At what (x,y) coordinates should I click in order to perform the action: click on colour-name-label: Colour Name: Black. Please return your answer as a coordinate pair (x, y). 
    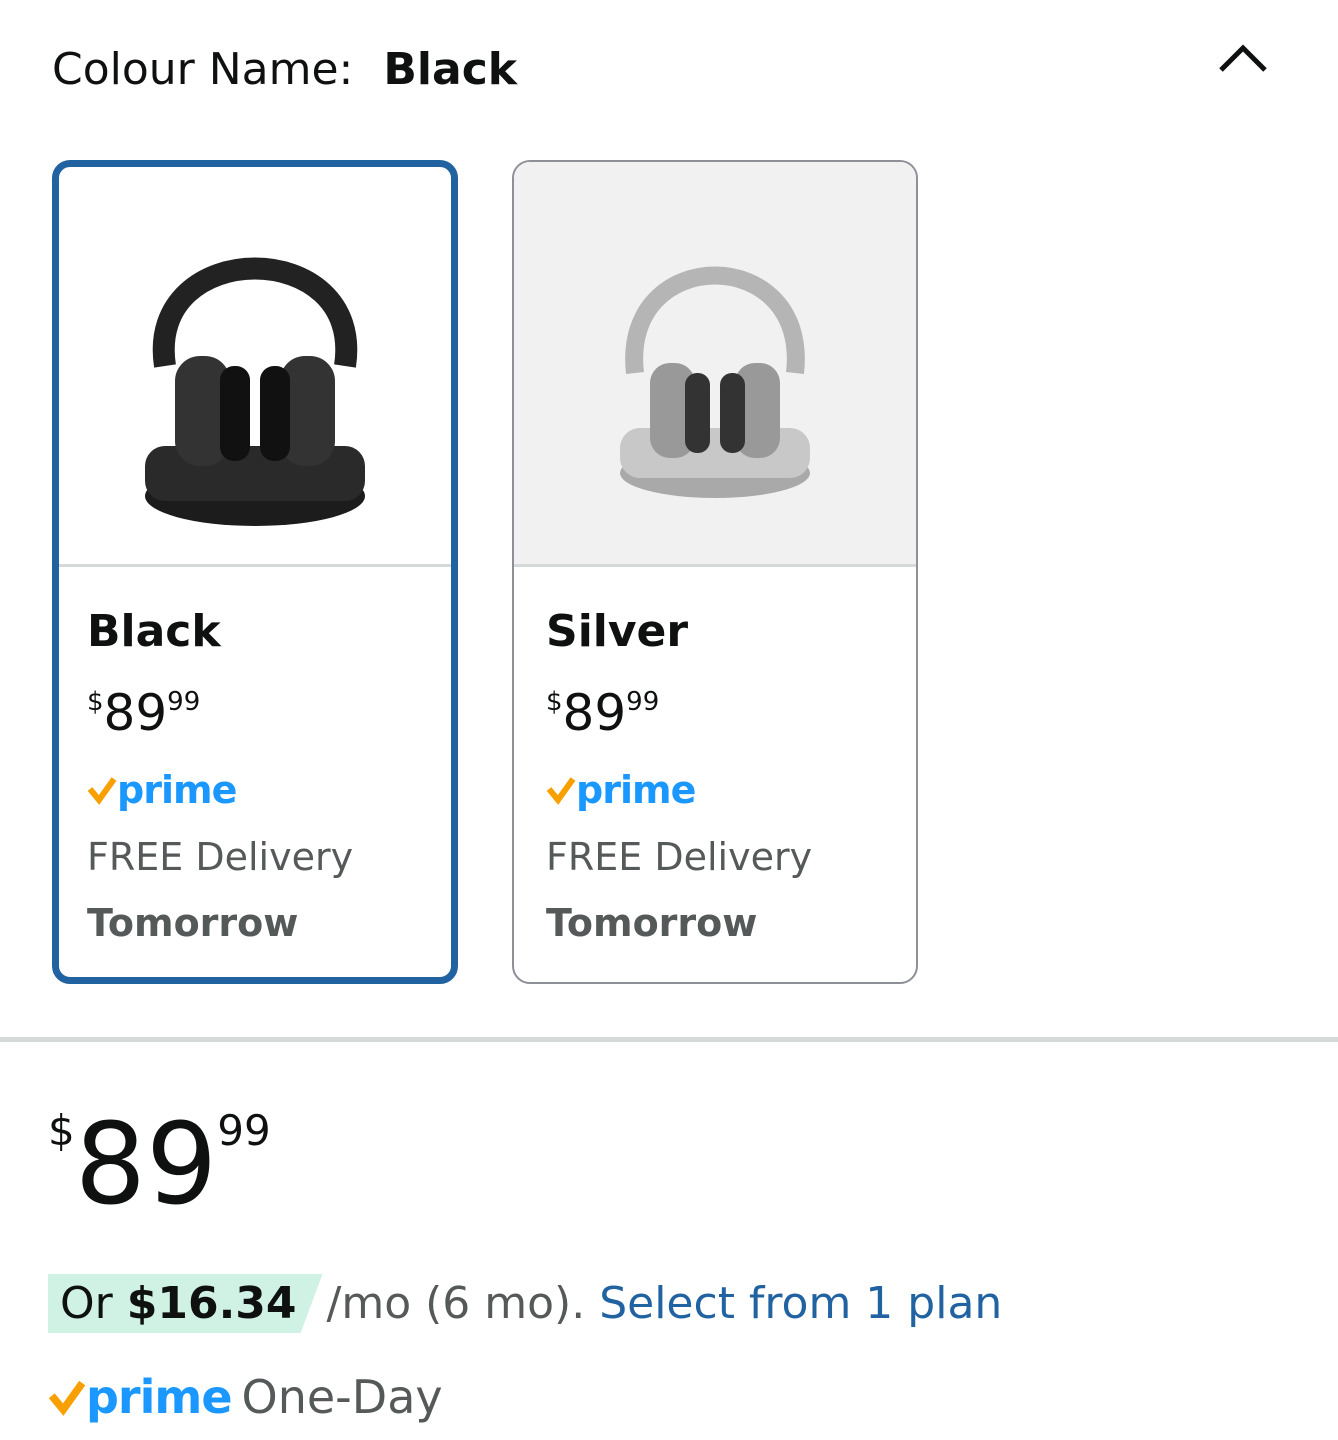
    Looking at the image, I should click on (284, 69).